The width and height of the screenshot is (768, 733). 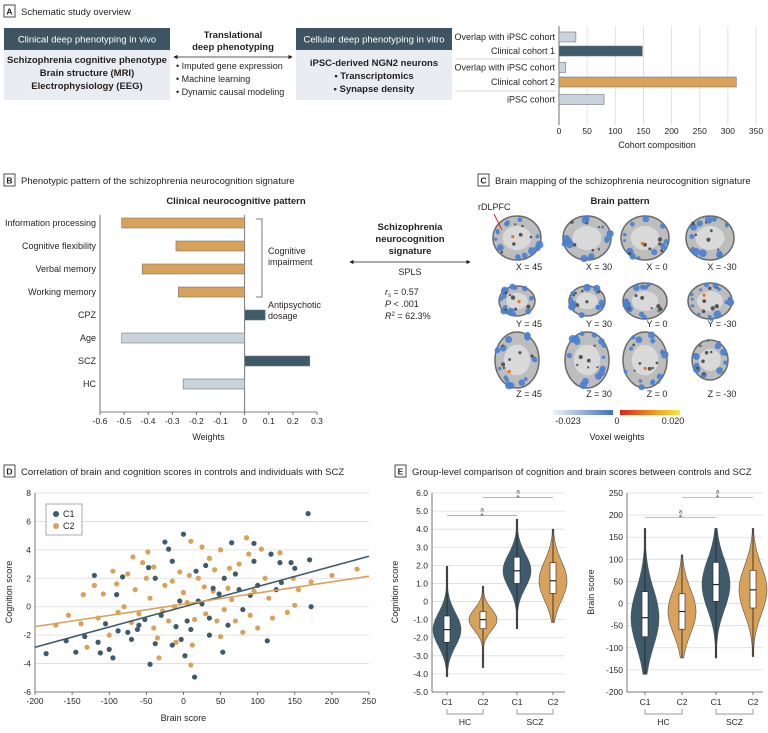 What do you see at coordinates (616, 559) in the screenshot?
I see `y-tick-label: 100` at bounding box center [616, 559].